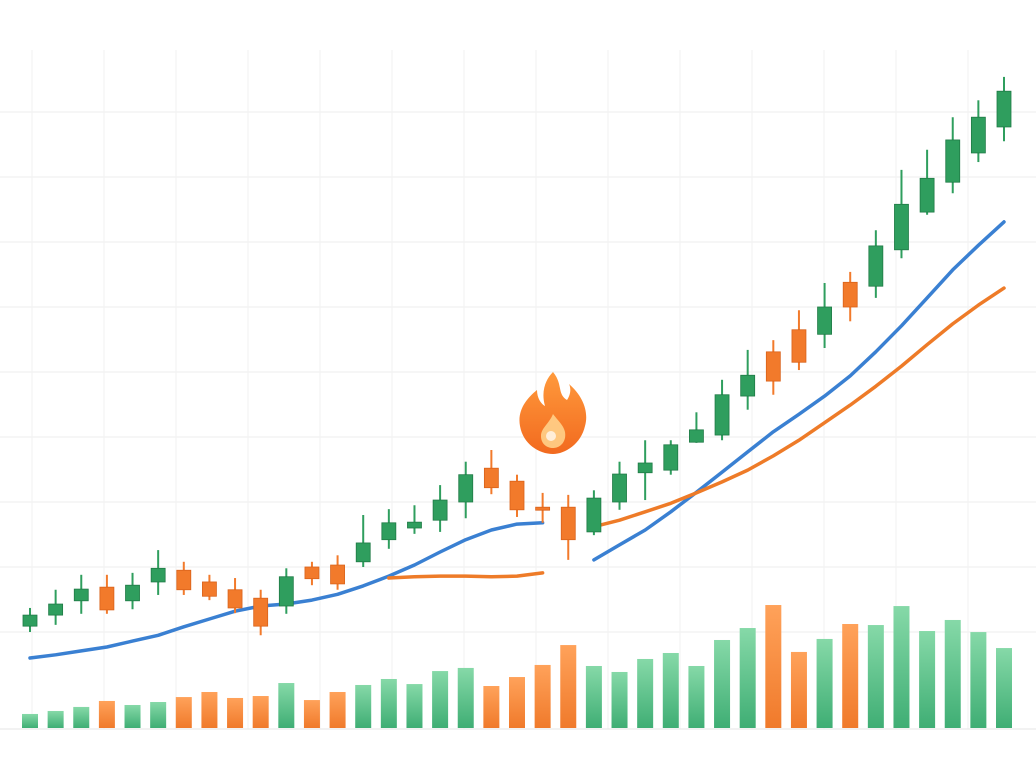 The height and width of the screenshot is (776, 1036). I want to click on flame-highlight, so click(551, 436).